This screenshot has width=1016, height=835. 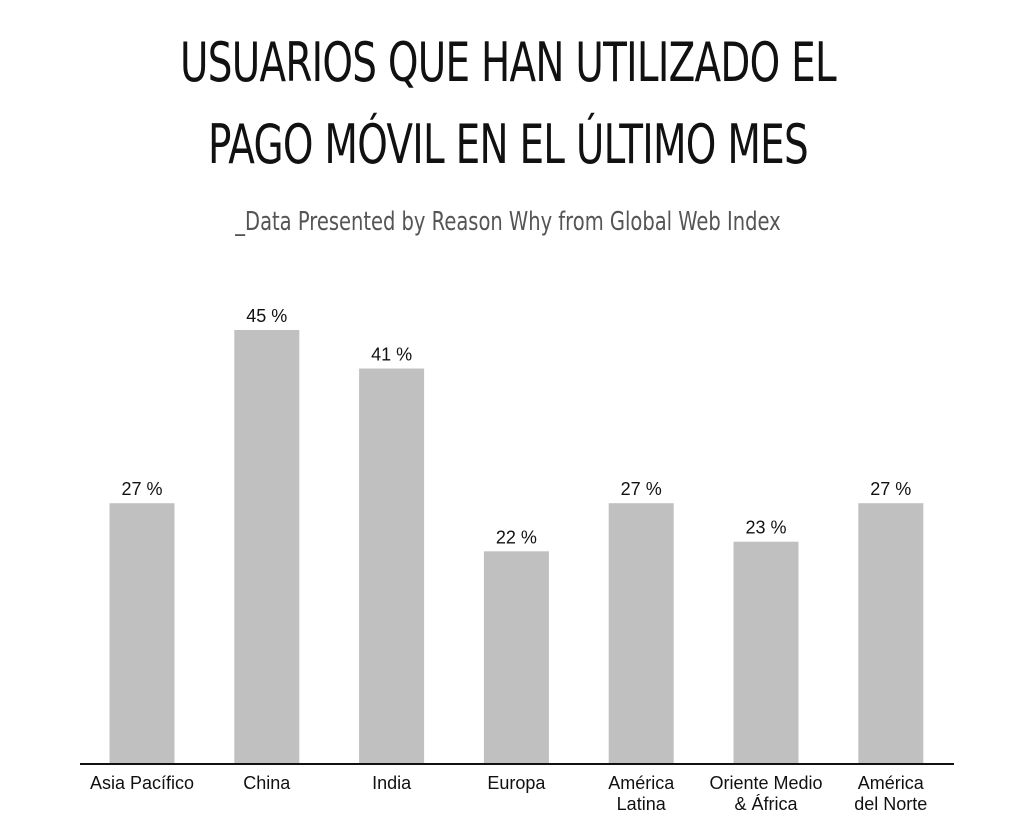 What do you see at coordinates (641, 489) in the screenshot?
I see `data-label-4: 27 %` at bounding box center [641, 489].